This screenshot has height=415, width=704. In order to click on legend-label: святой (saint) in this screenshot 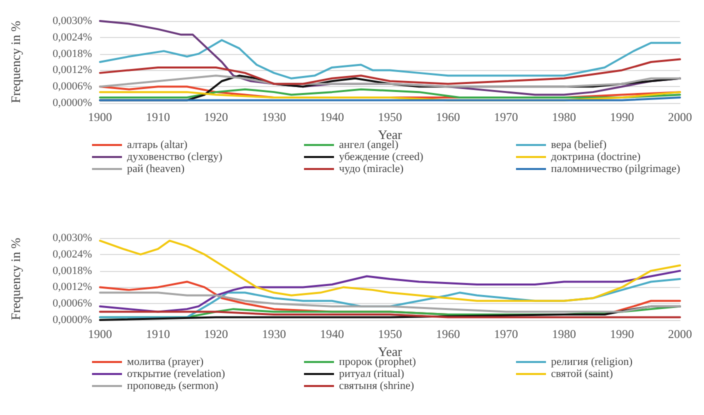, I will do `click(582, 374)`.